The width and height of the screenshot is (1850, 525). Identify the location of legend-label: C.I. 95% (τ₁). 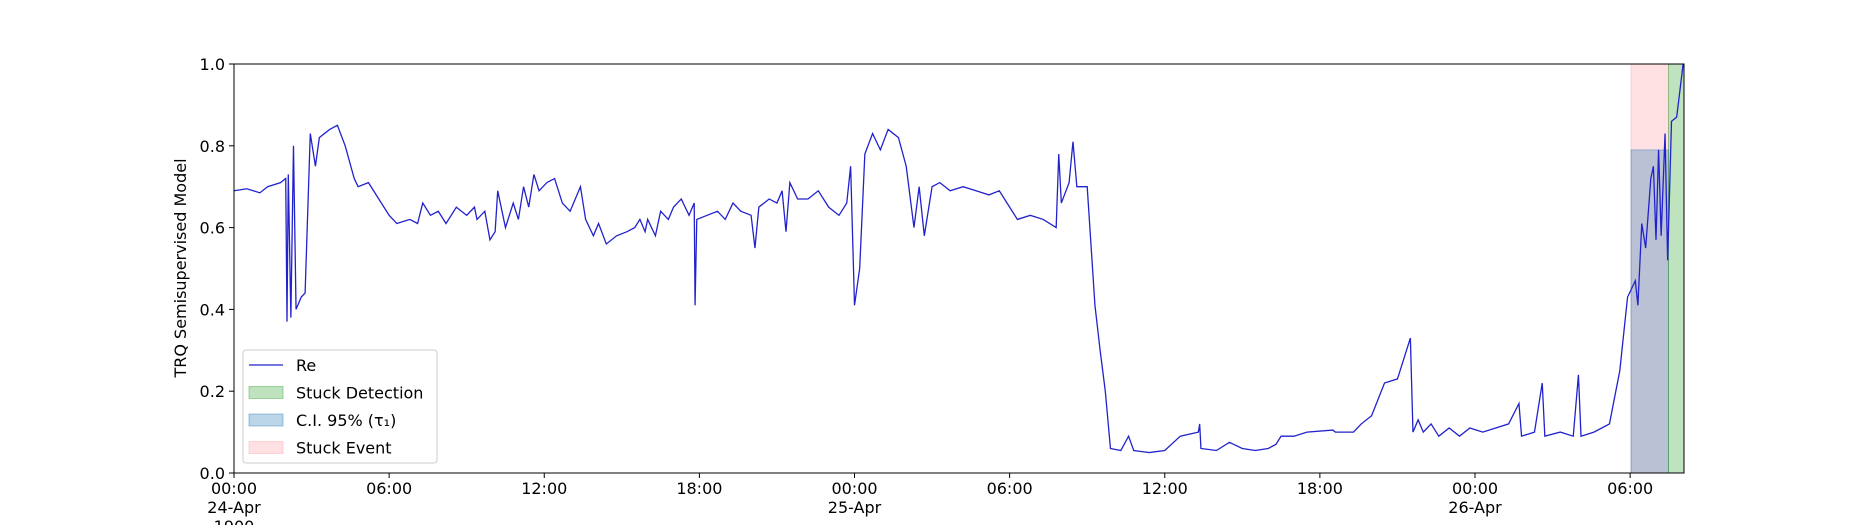
(346, 420).